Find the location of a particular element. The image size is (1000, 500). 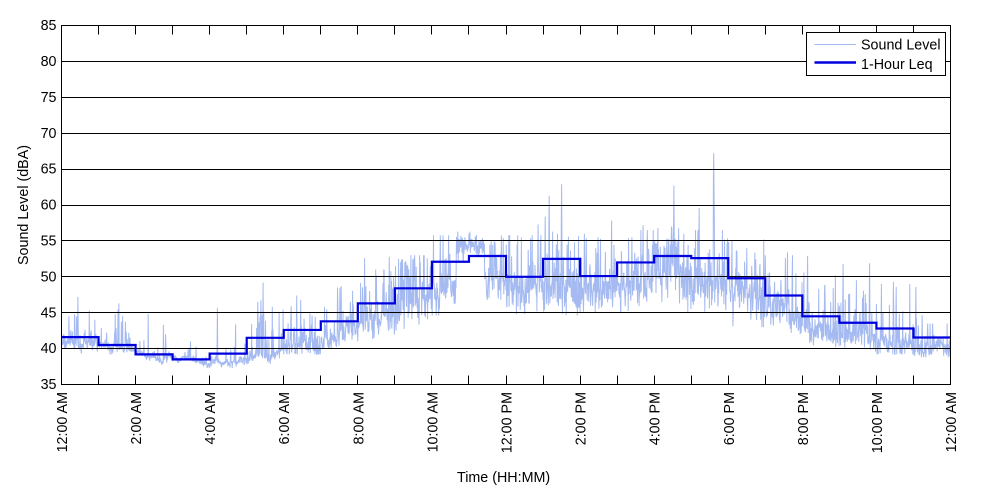

svg-text: 8:00 PM is located at coordinates (804, 418).